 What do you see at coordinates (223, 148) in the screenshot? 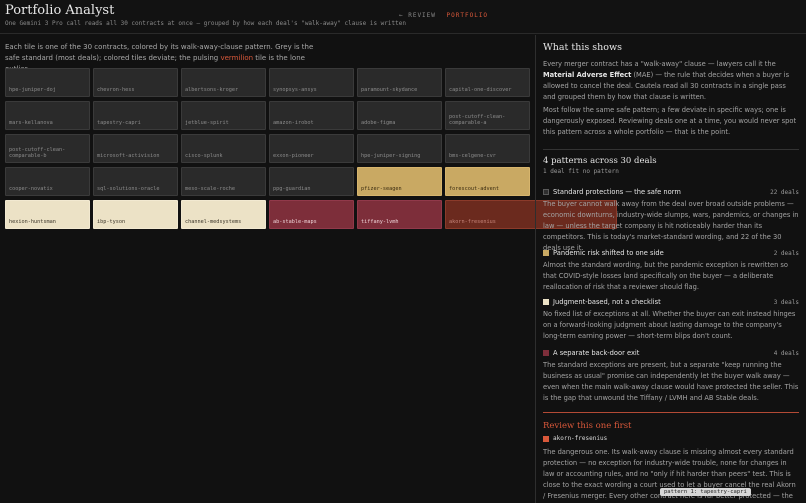
I see `contract-tile: cisco-splunk` at bounding box center [223, 148].